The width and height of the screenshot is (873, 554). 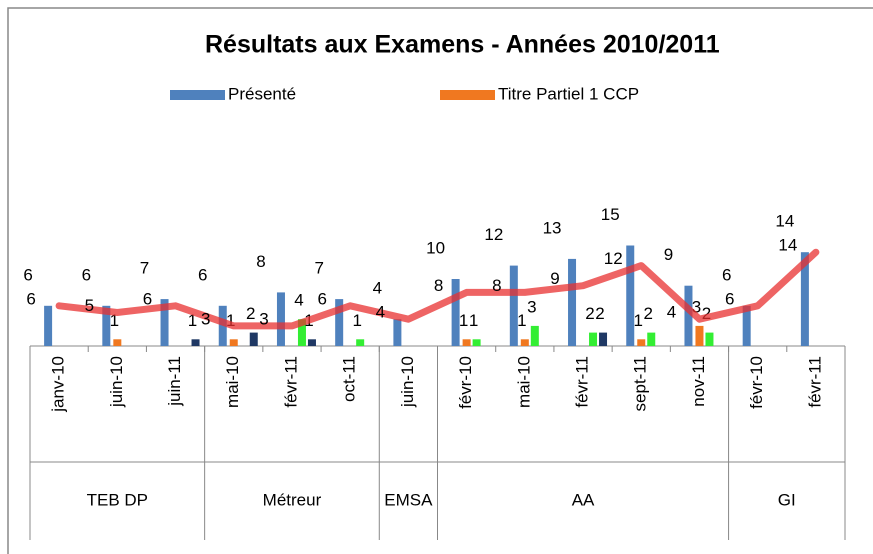 What do you see at coordinates (583, 499) in the screenshot?
I see `group-label: AA` at bounding box center [583, 499].